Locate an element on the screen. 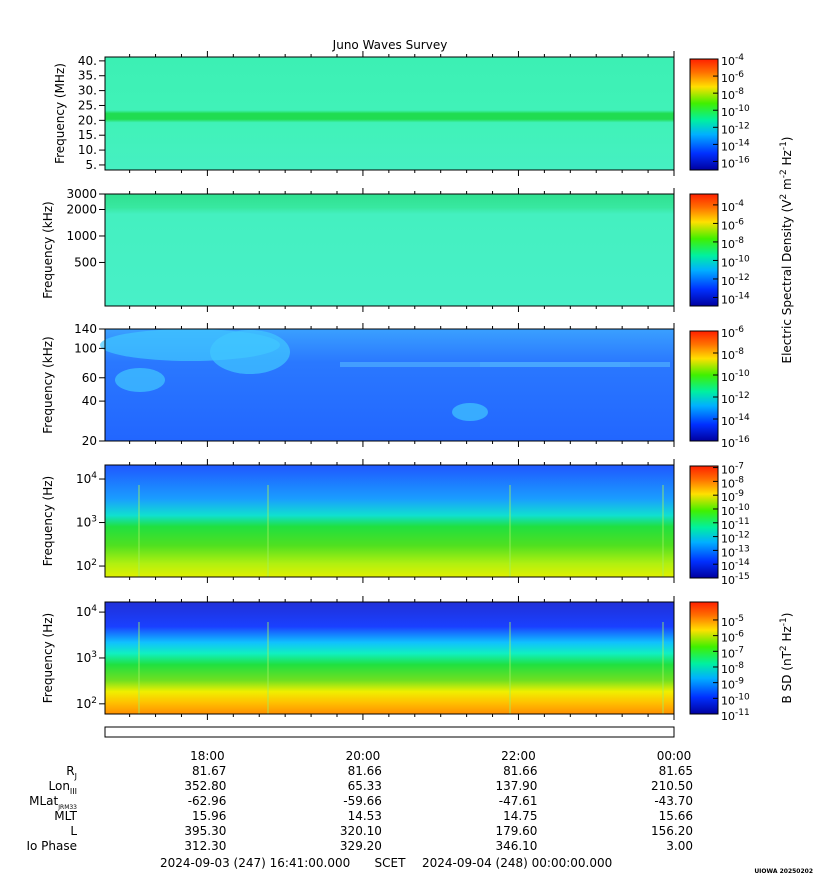  colorbar-tick-label-exponent: -6 is located at coordinates (739, 222).